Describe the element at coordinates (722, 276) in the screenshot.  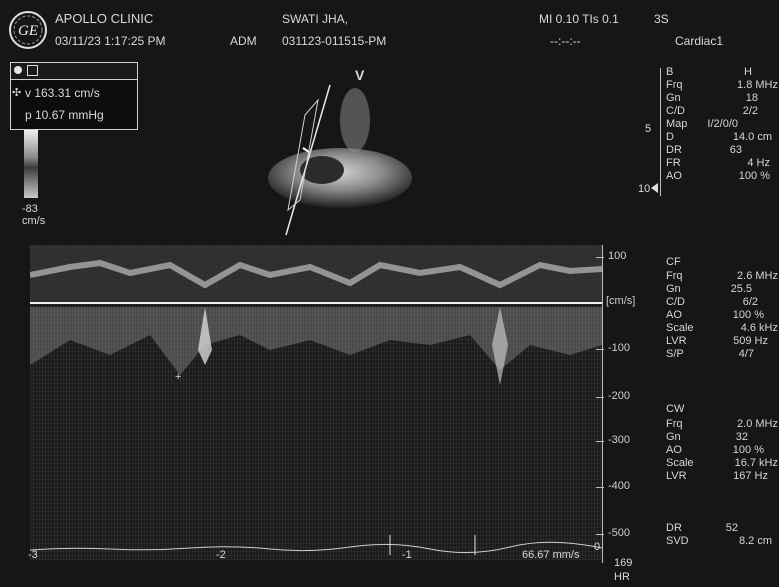
I see `cf-param-row: Frq 2.6 MHz` at that location.